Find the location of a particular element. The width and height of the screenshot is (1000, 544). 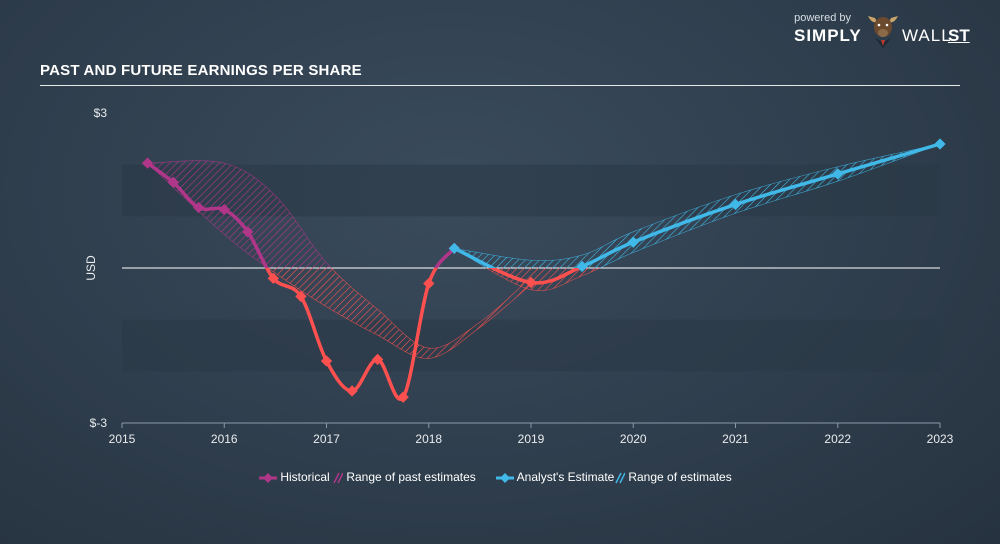

legend-item-historical: Historical is located at coordinates (294, 477).